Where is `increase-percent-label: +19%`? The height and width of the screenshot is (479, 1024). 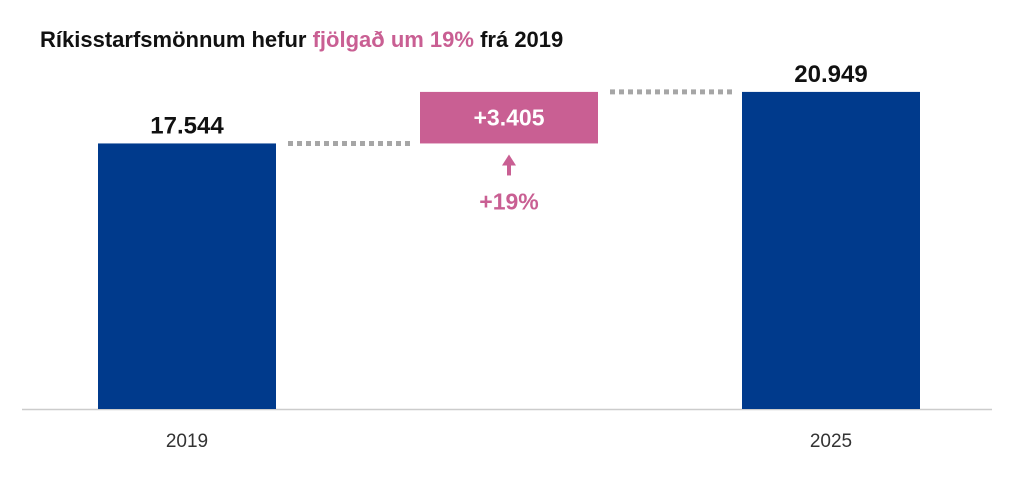
increase-percent-label: +19% is located at coordinates (508, 201).